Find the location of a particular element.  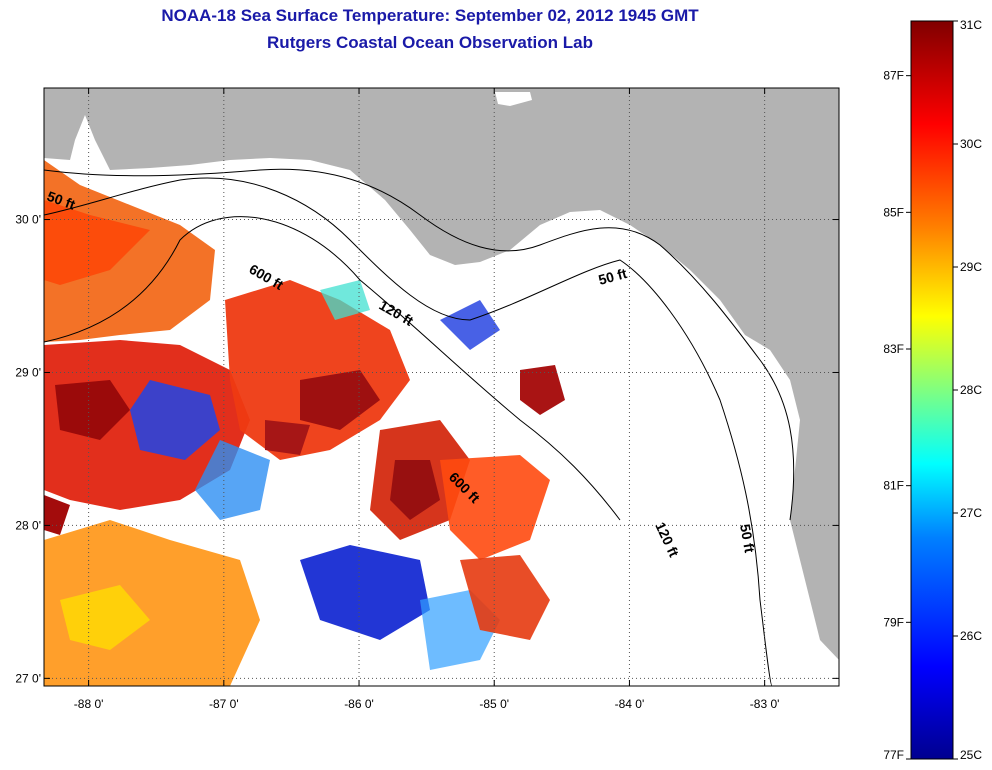

colorbar-label-fahrenheit: 87F is located at coordinates (893, 76).